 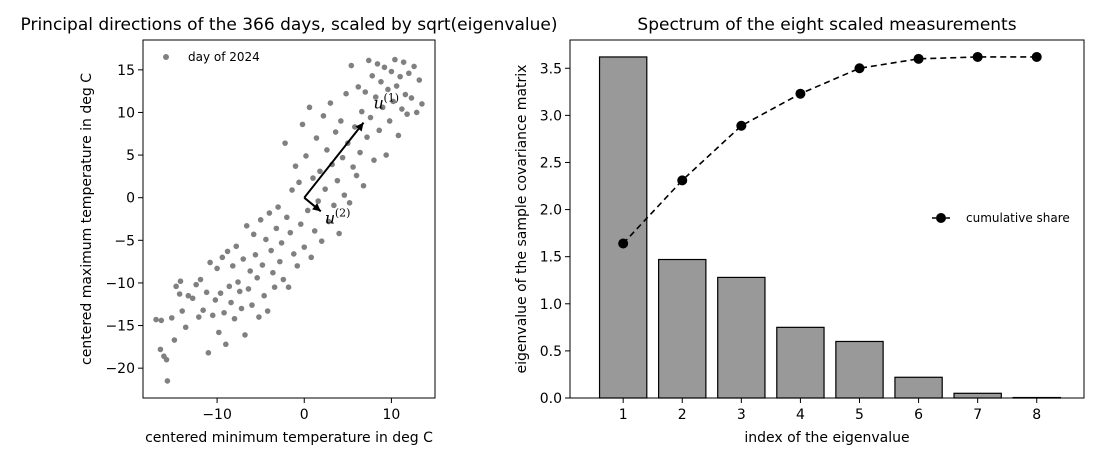 I want to click on y-tick-label: 3.5, so click(x=551, y=69).